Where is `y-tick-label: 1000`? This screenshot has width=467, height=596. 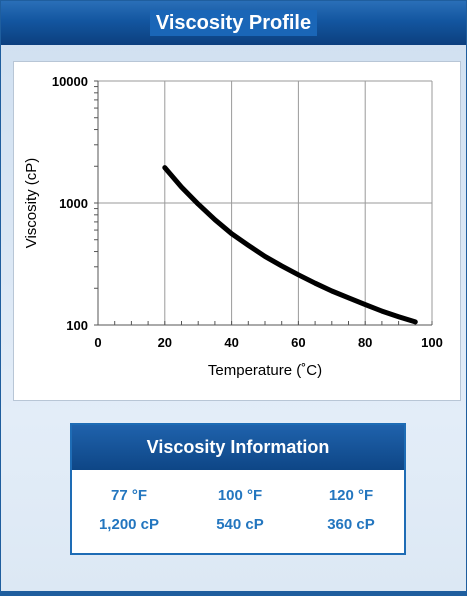
y-tick-label: 1000 is located at coordinates (73, 203).